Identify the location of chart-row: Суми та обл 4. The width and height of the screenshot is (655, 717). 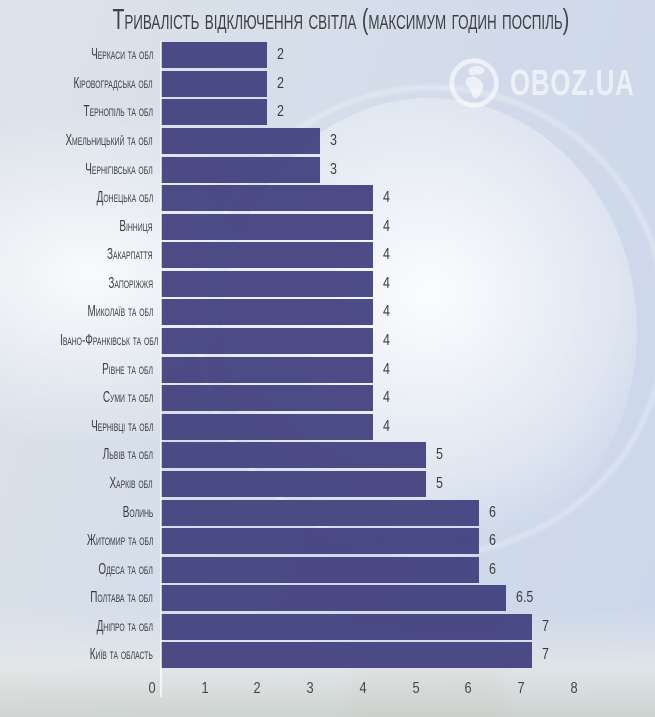
(327, 398).